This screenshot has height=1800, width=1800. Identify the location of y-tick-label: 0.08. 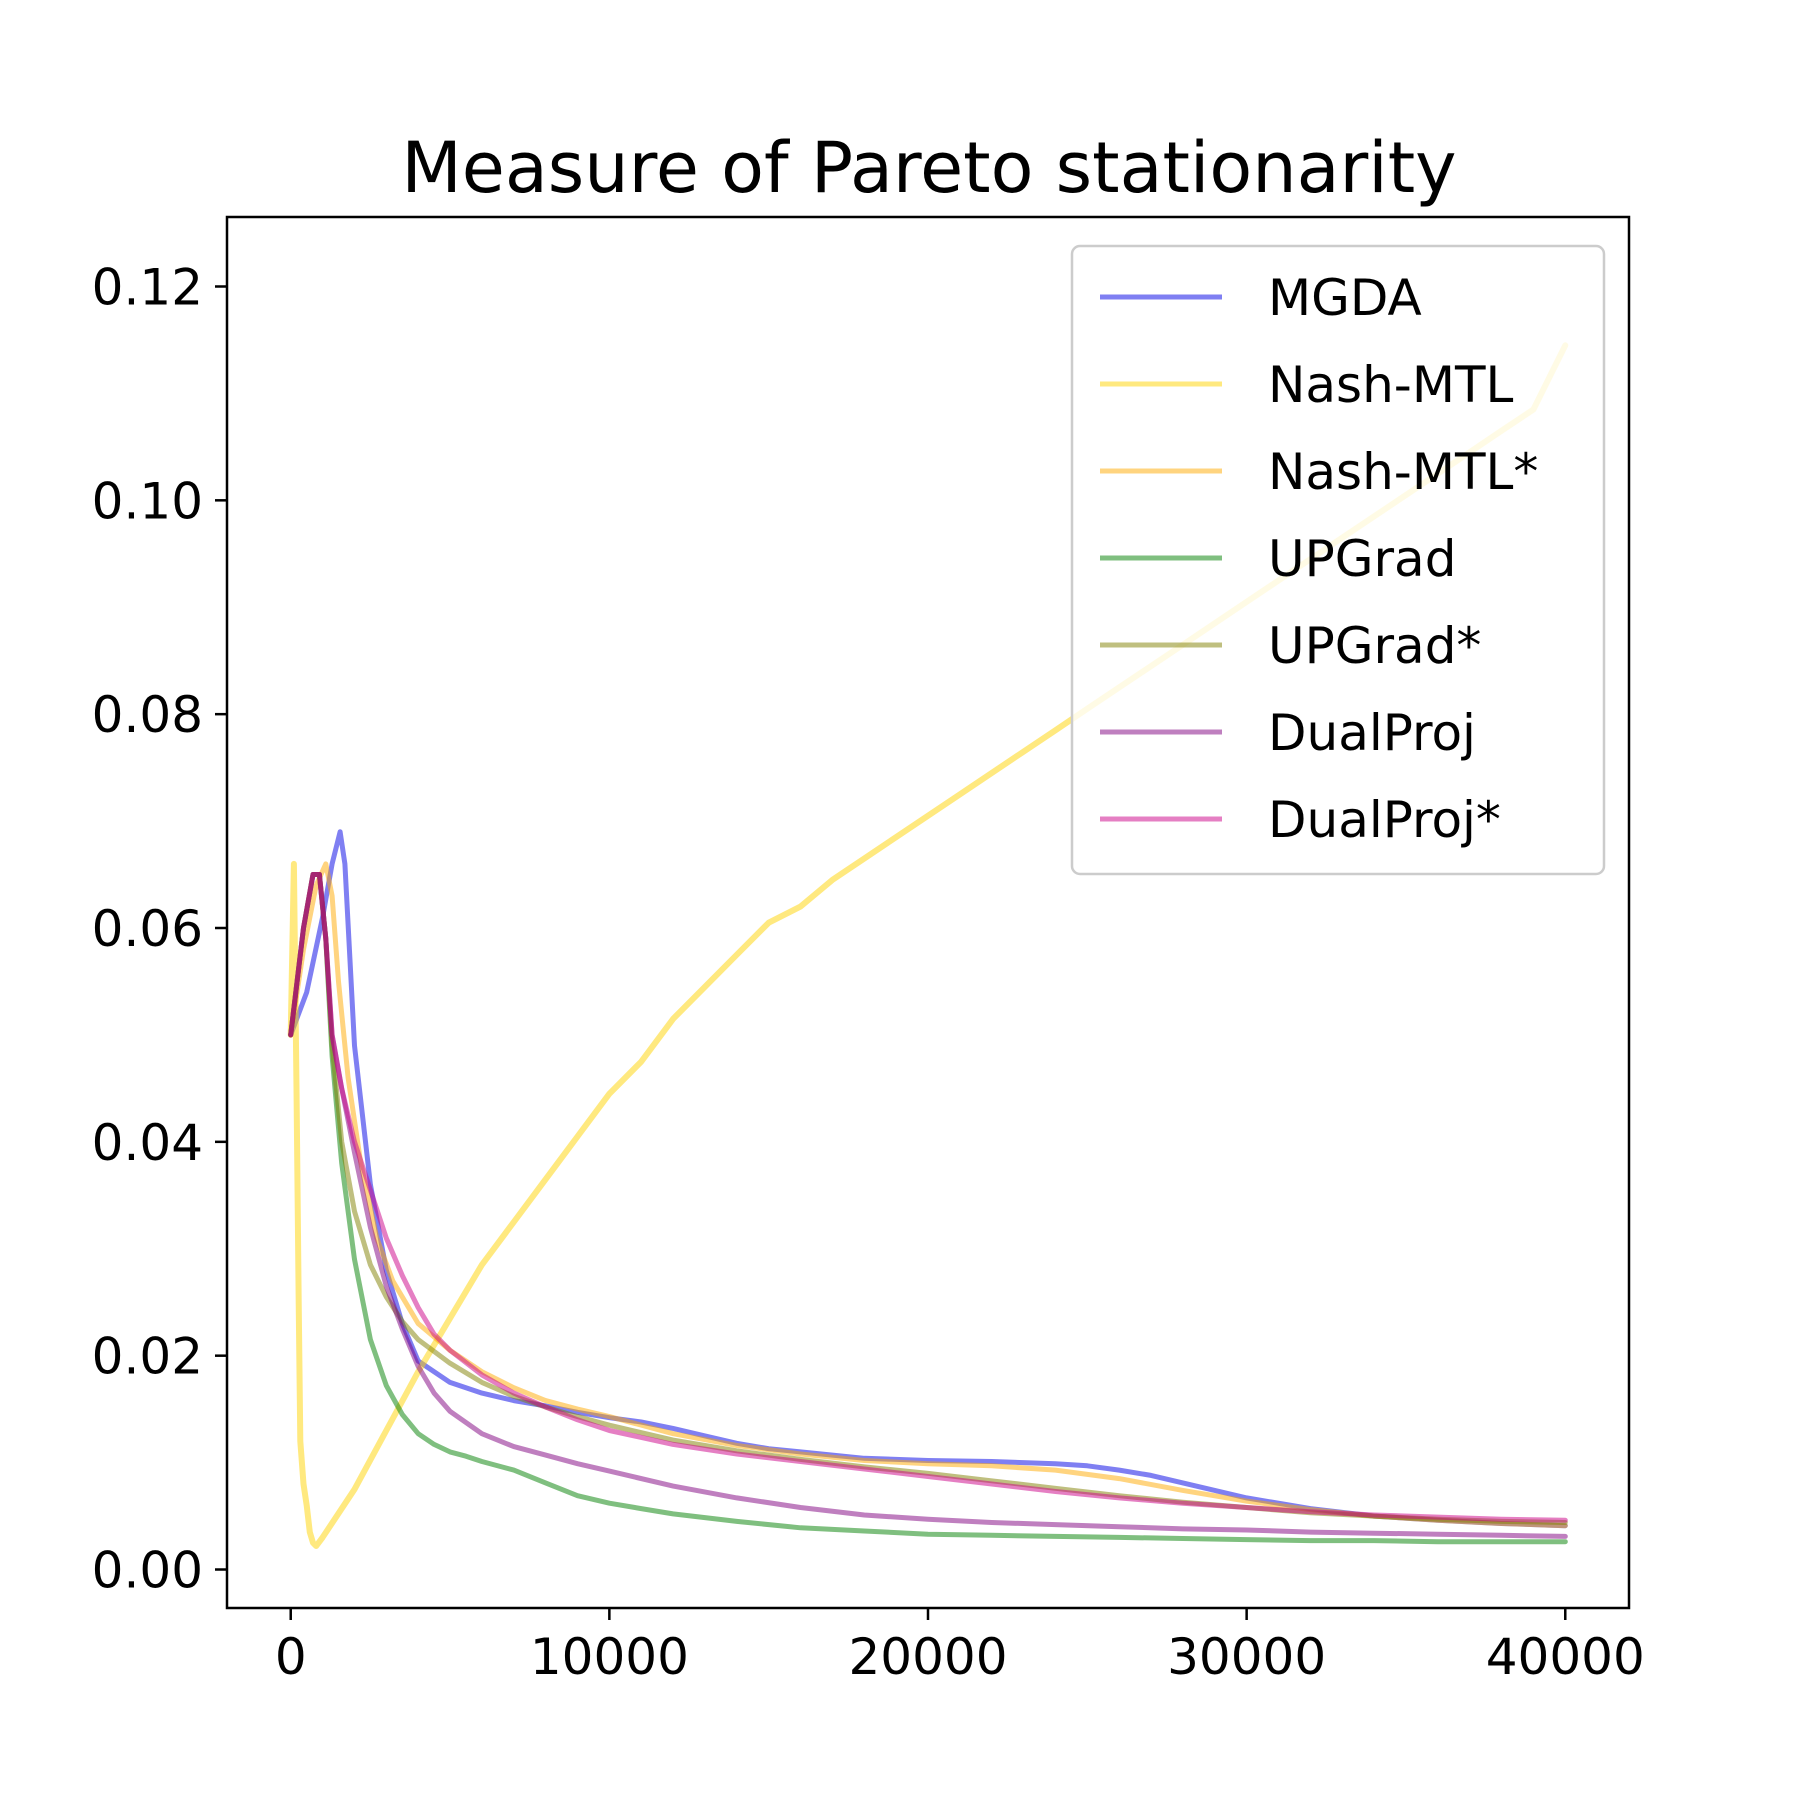
(147, 715).